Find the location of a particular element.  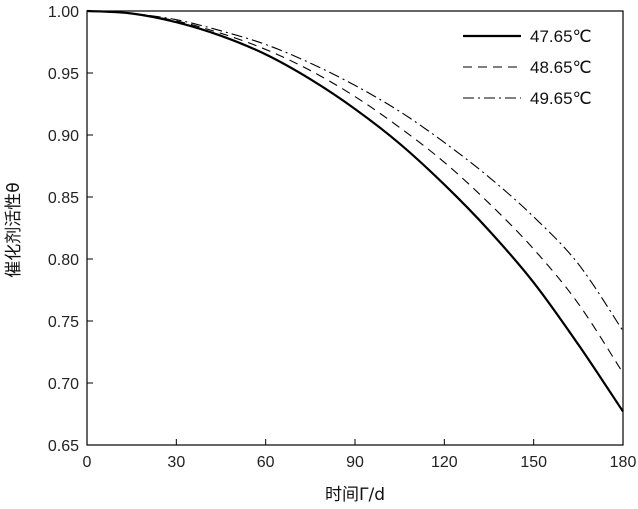

y-axis-label: 催化剂活性θ is located at coordinates (14, 229).